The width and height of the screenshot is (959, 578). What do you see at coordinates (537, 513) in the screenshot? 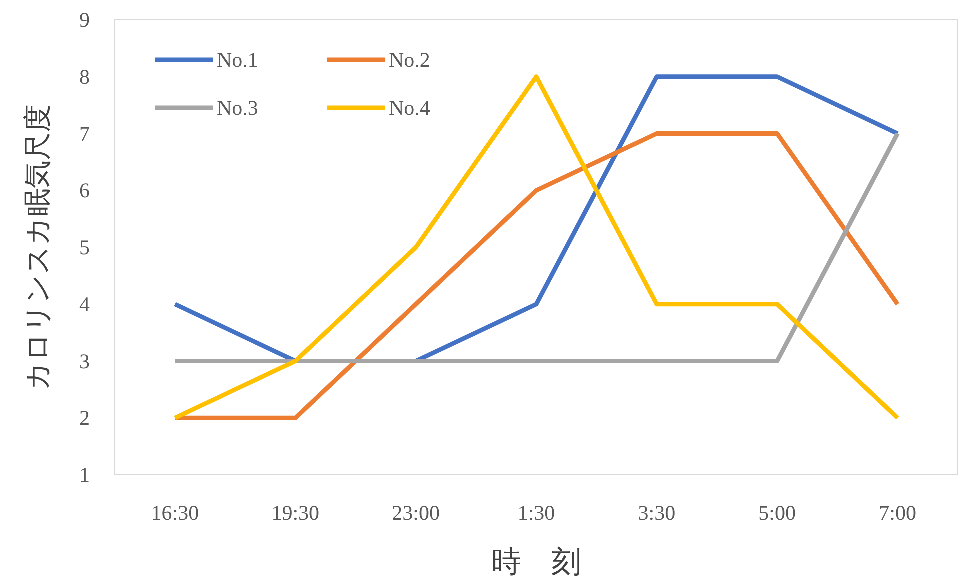
I see `x-tick-label: 1:30` at bounding box center [537, 513].